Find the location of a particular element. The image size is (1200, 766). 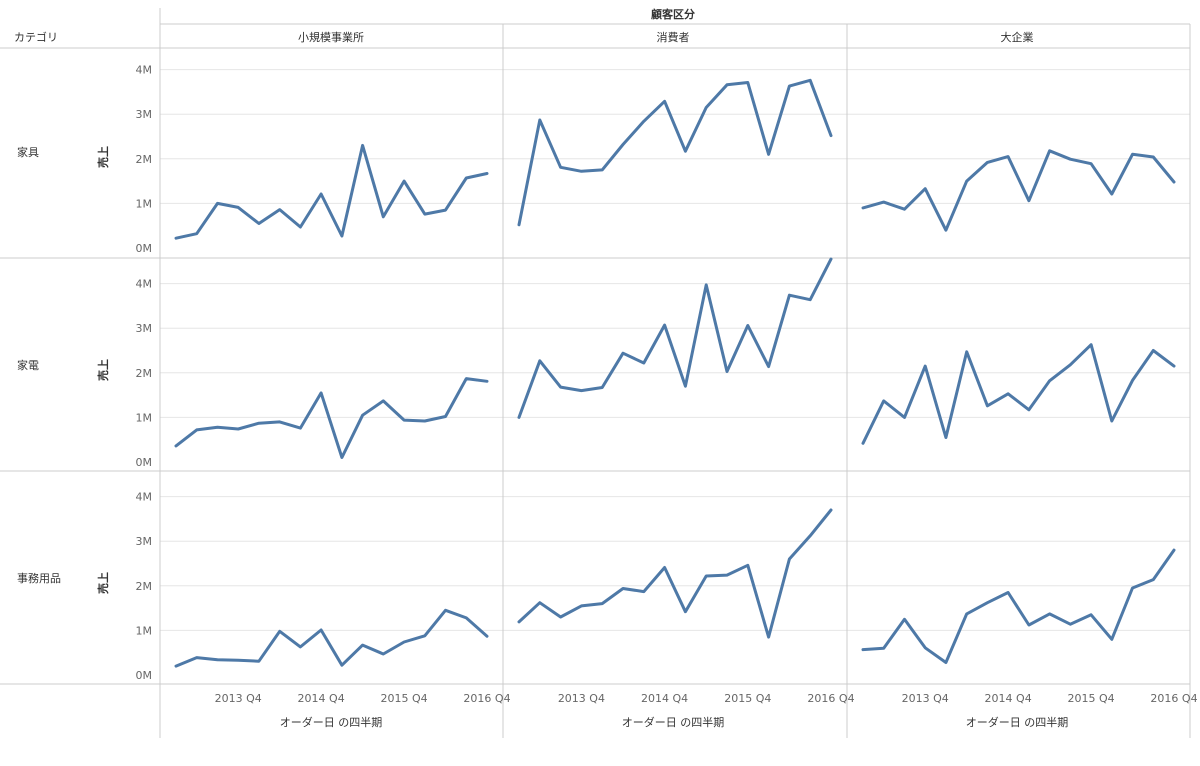

x-axis-title-1: オーダー日 の四半期 is located at coordinates (673, 722).